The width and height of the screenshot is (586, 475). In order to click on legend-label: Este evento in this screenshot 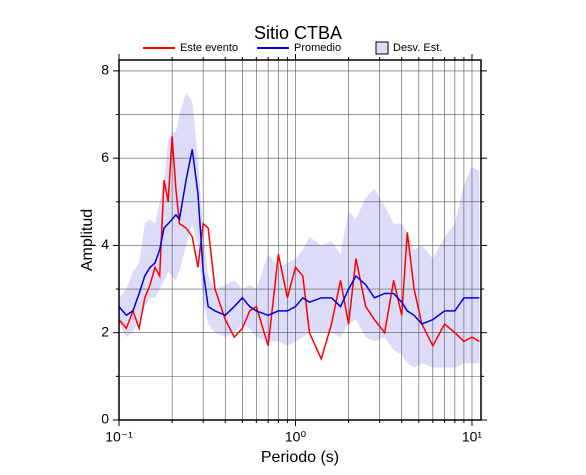, I will do `click(209, 48)`.